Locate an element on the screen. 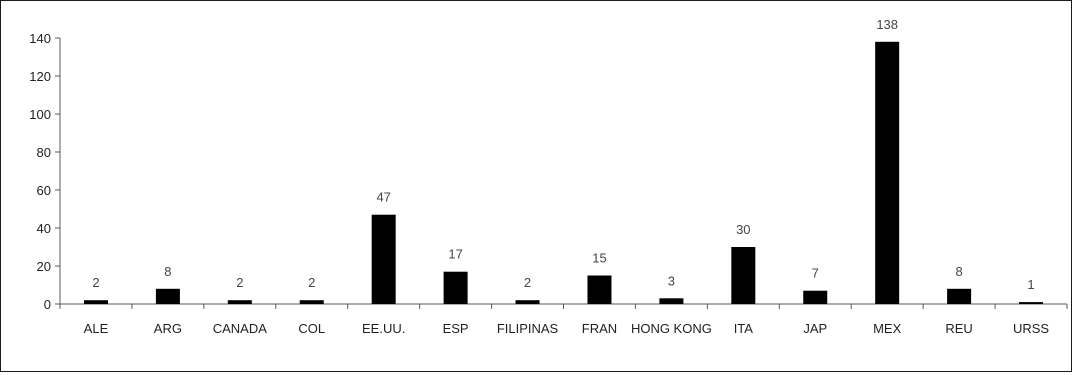 The height and width of the screenshot is (375, 1075). category-label: CANADA is located at coordinates (240, 328).